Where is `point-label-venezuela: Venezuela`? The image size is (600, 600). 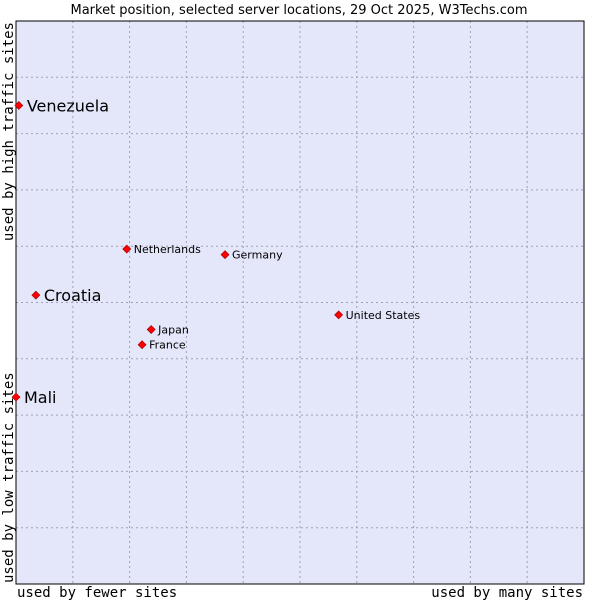
point-label-venezuela: Venezuela is located at coordinates (68, 105).